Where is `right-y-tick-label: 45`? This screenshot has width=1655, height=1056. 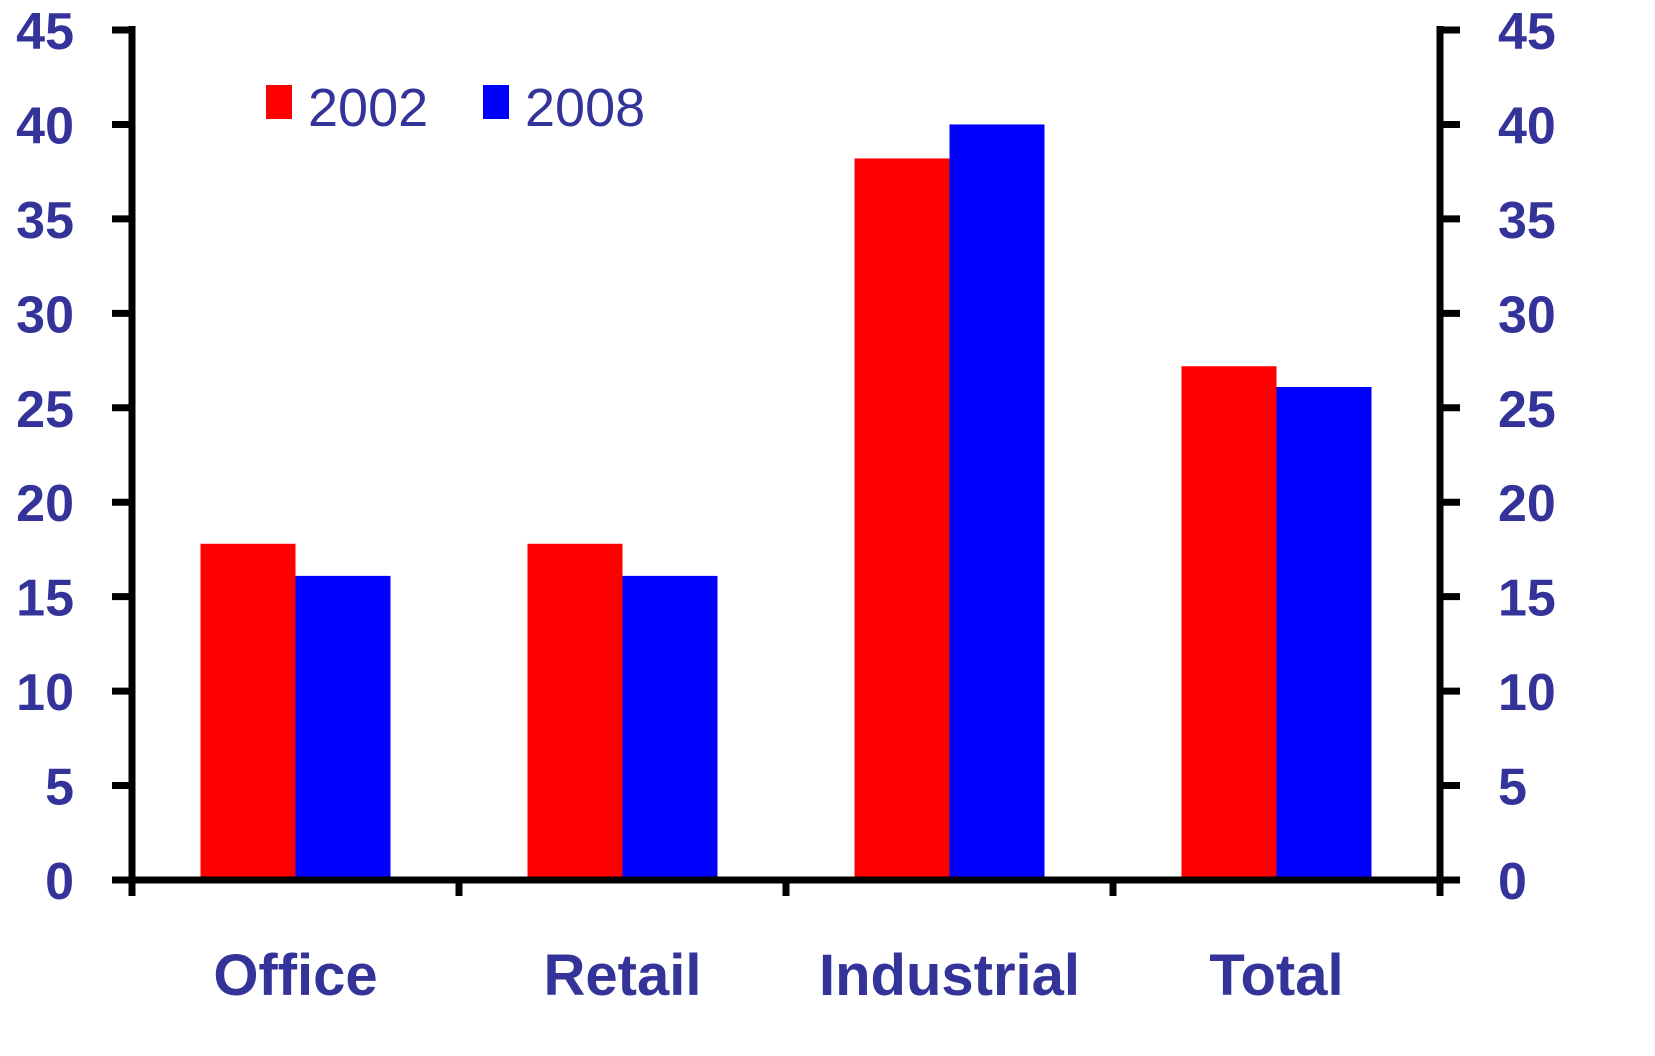 right-y-tick-label: 45 is located at coordinates (1527, 32).